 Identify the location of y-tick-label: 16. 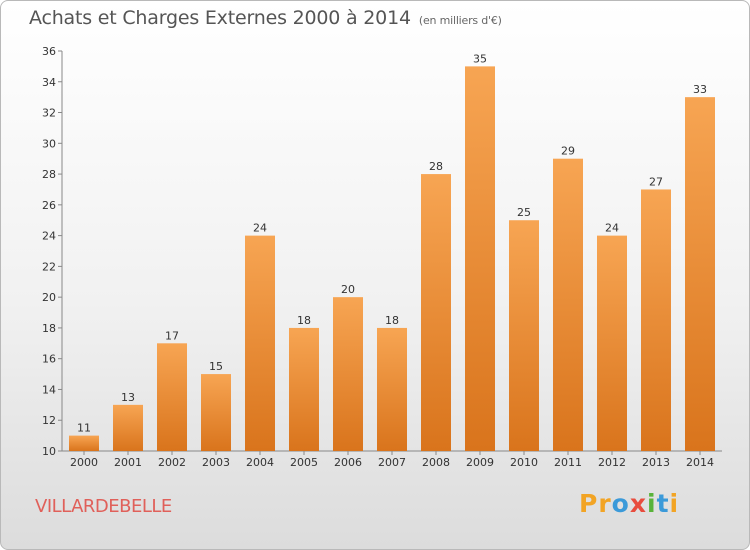
(49, 359).